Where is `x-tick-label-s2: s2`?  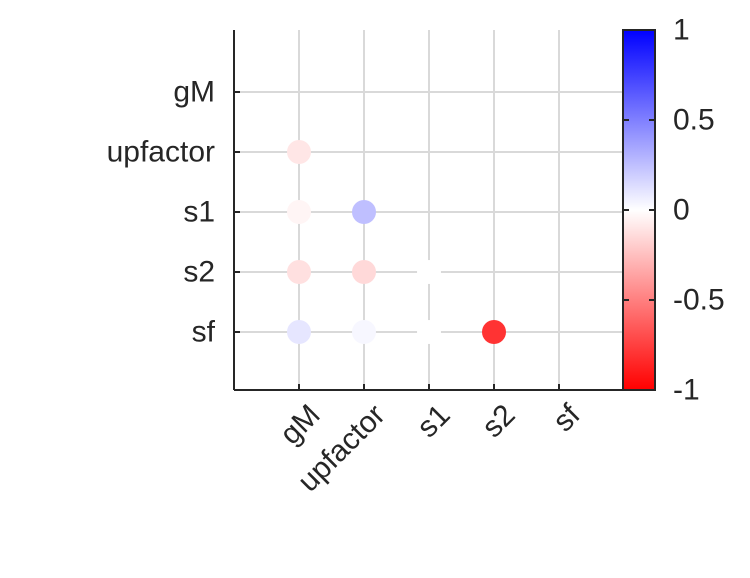
x-tick-label-s2: s2 is located at coordinates (499, 421).